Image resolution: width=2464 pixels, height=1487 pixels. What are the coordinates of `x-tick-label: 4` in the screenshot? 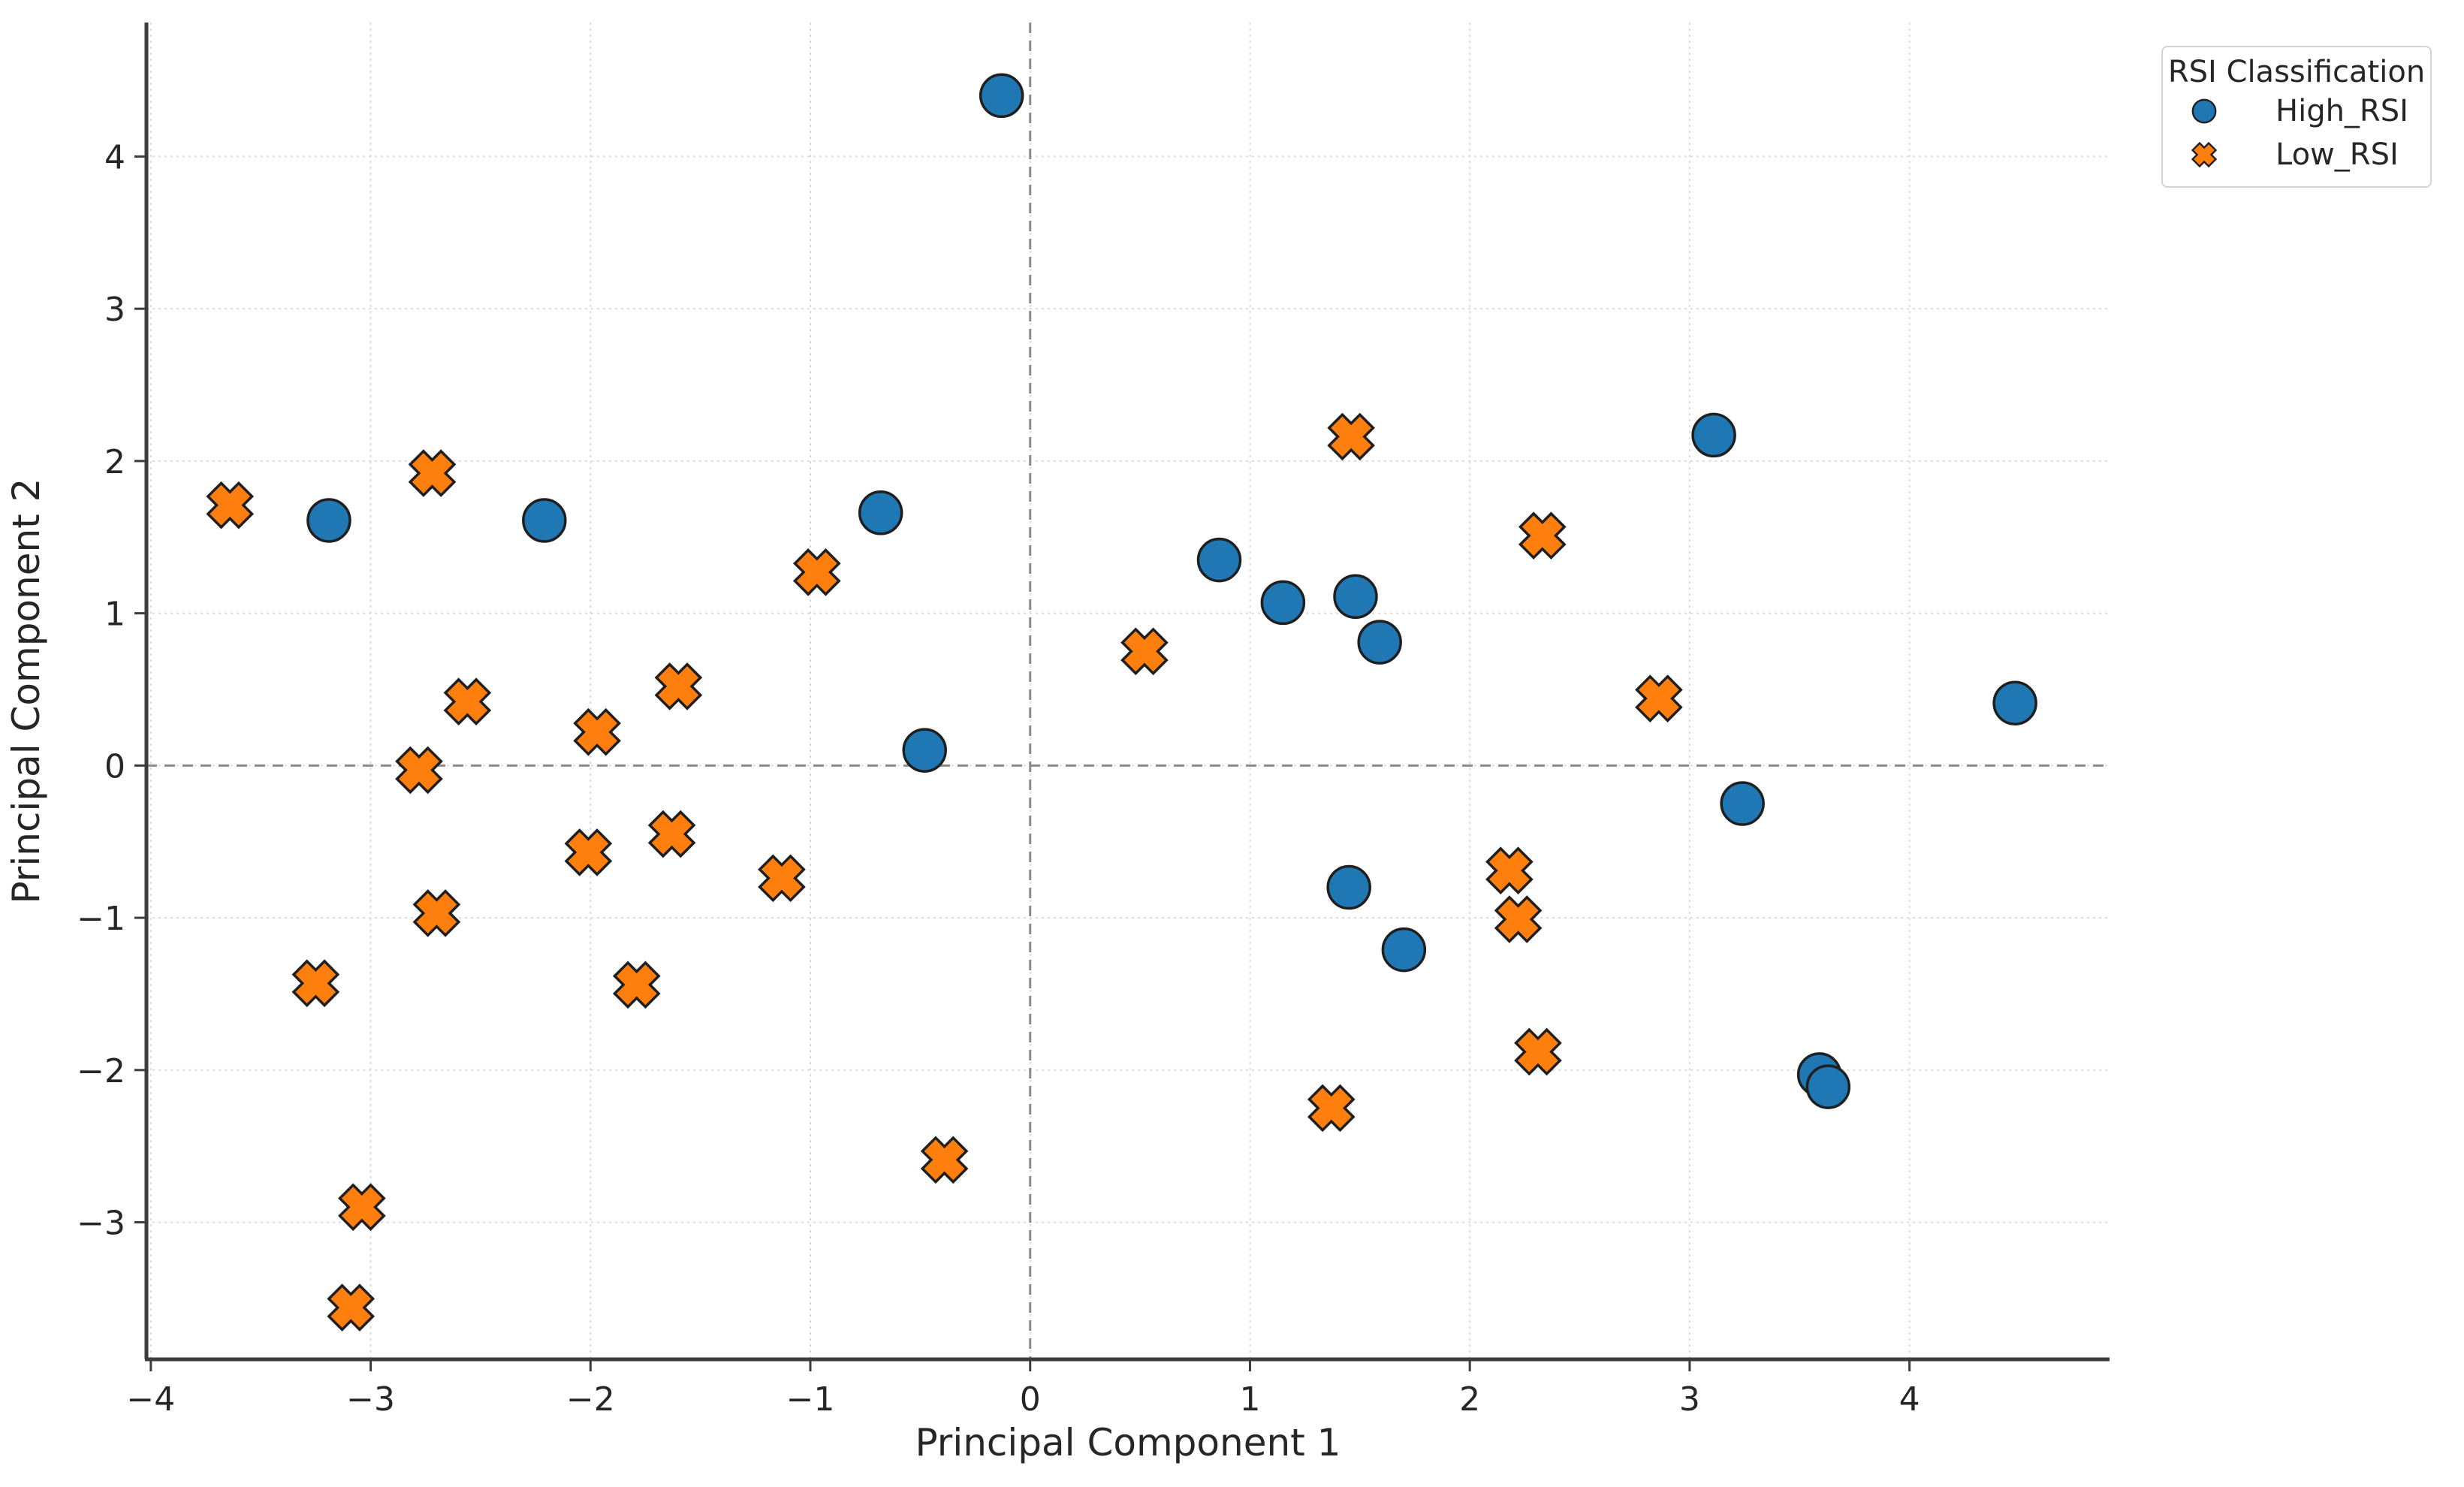 It's located at (1910, 1399).